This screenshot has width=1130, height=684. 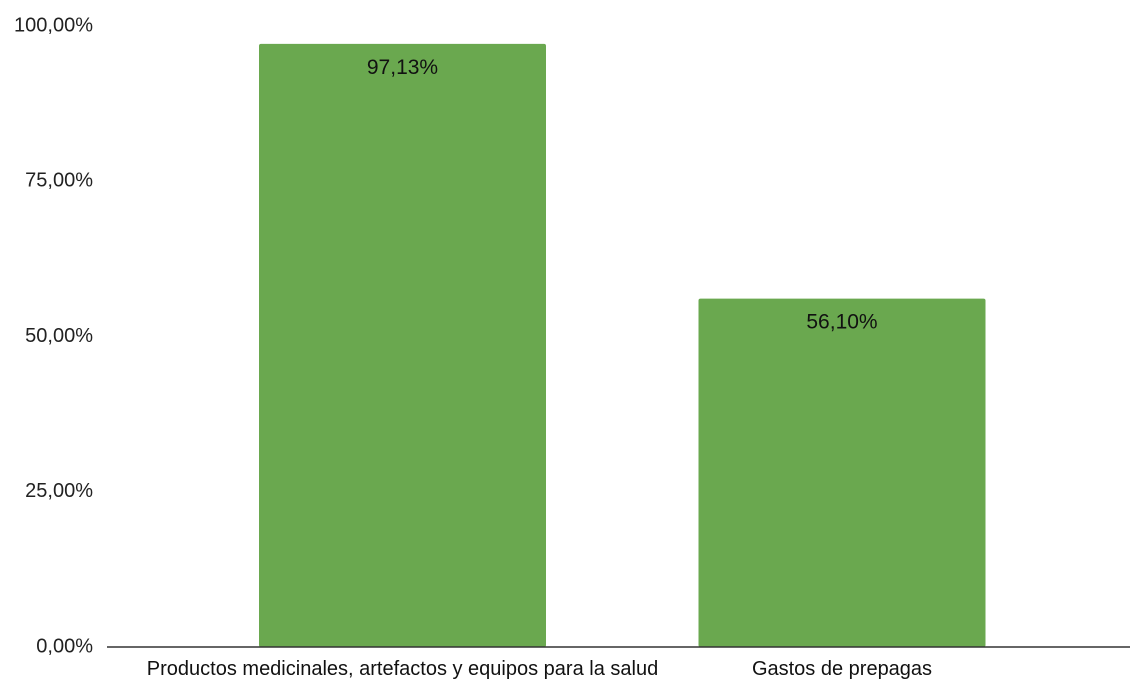 What do you see at coordinates (842, 472) in the screenshot?
I see `bar` at bounding box center [842, 472].